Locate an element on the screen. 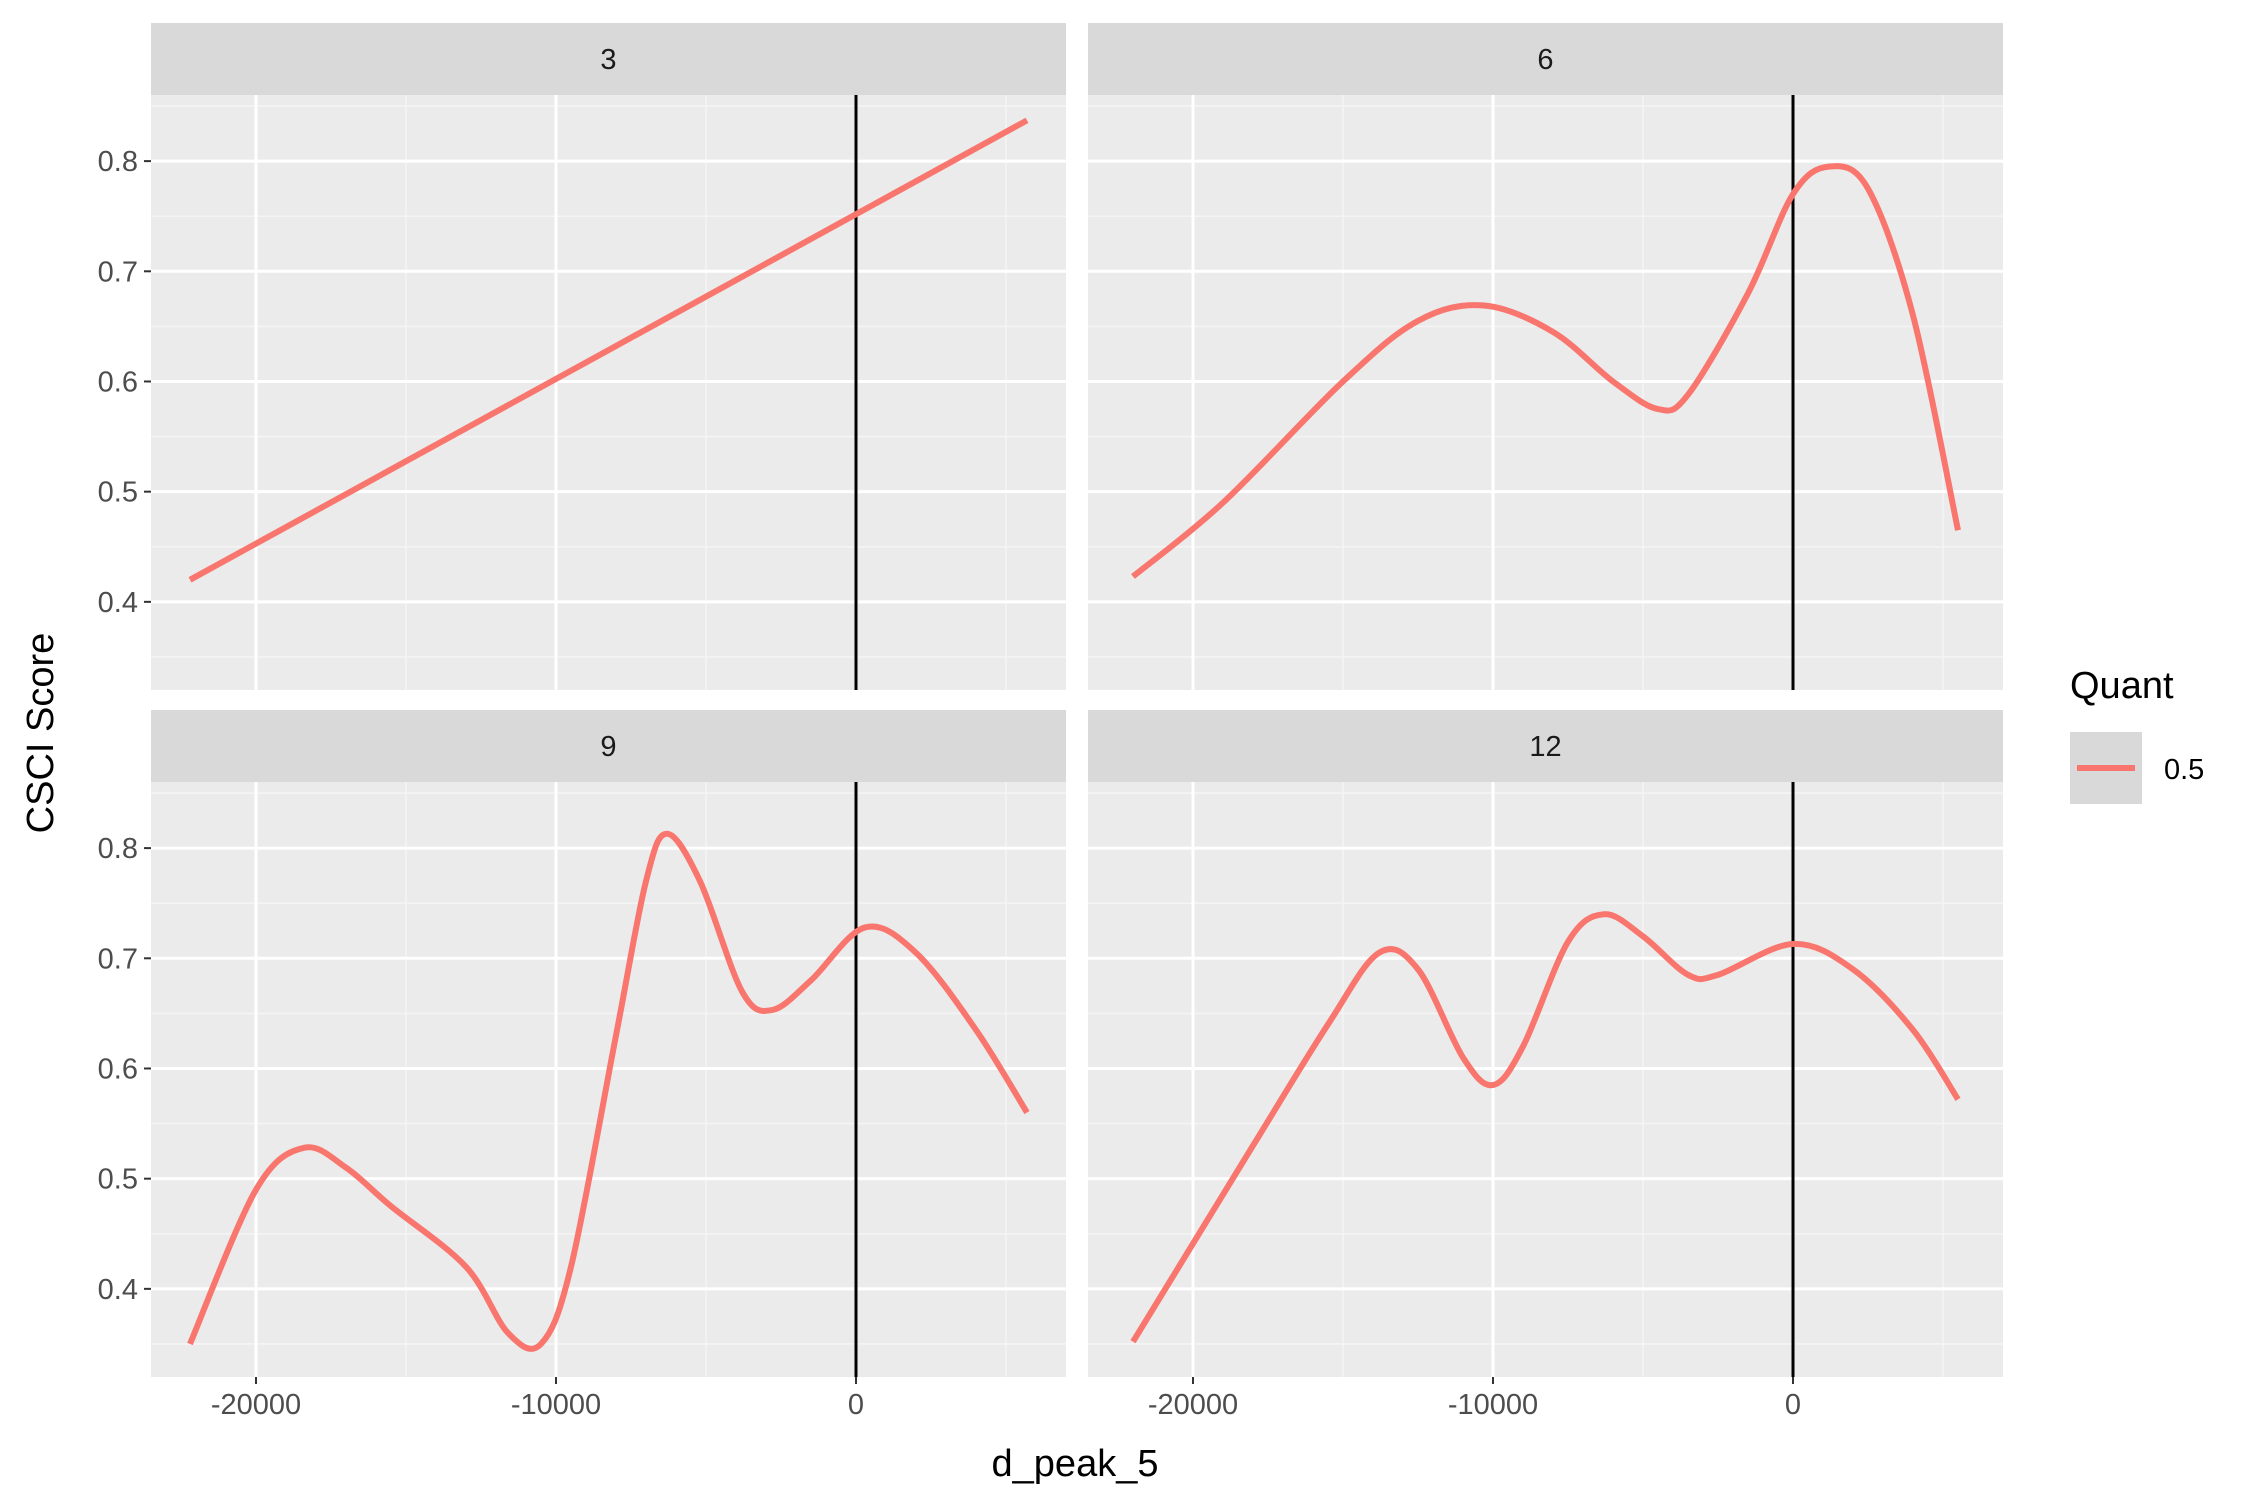  facet-strip-label: 9 is located at coordinates (608, 747).